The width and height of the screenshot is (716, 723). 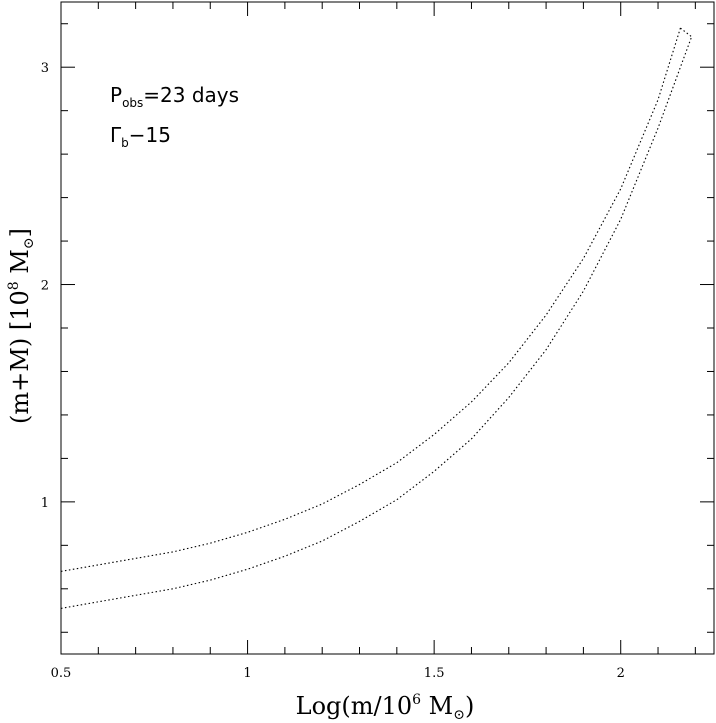 I want to click on curve-cap, so click(x=686, y=32).